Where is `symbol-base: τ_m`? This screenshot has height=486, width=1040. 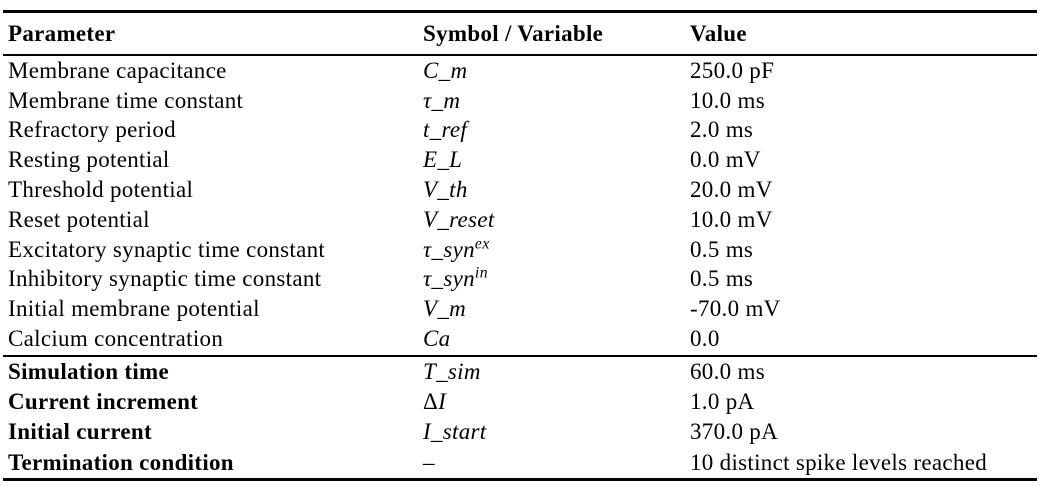
symbol-base: τ_m is located at coordinates (442, 100).